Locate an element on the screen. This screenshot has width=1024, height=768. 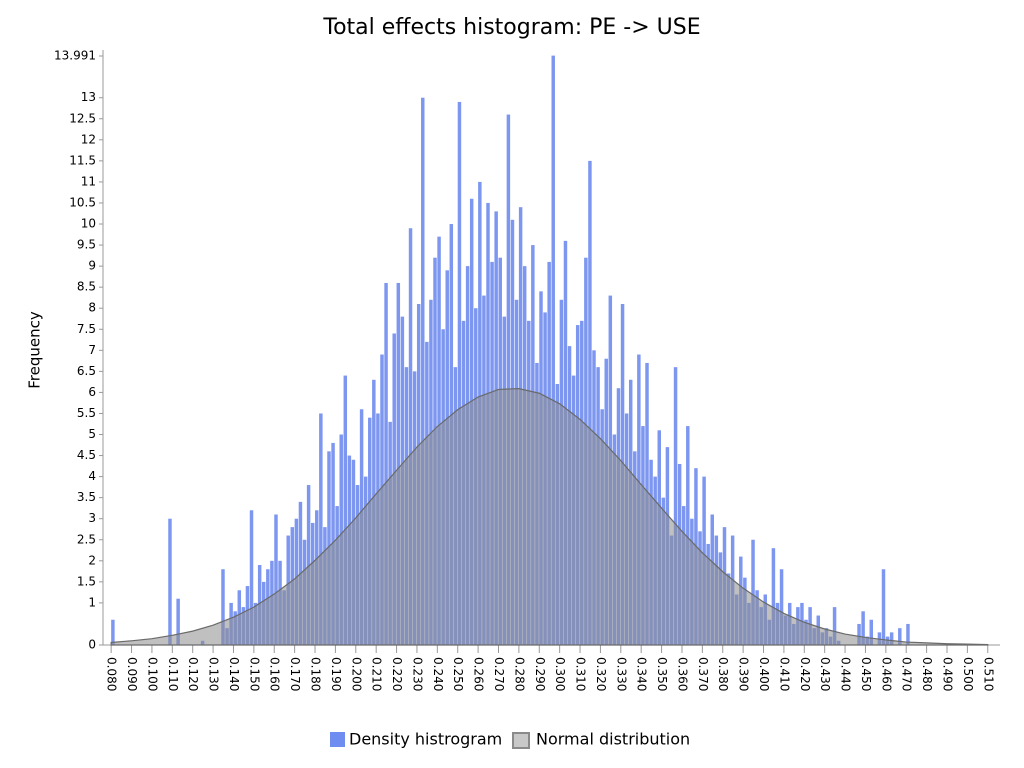
x-tick-label: 0.400 is located at coordinates (764, 674).